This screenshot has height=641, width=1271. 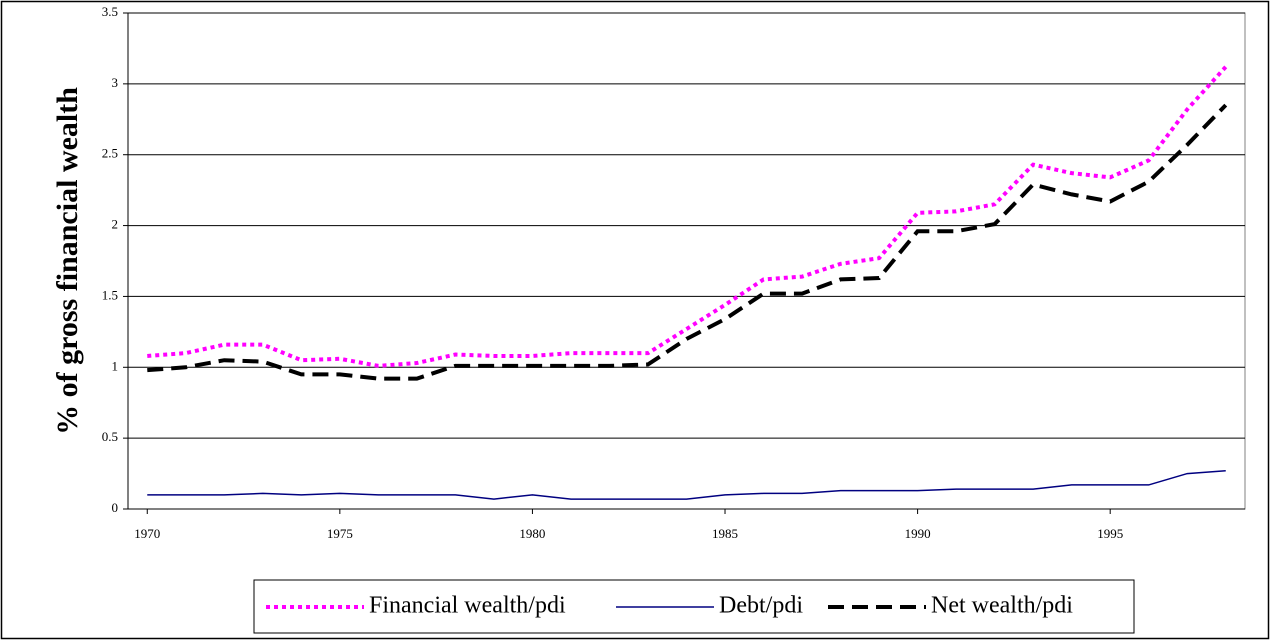 I want to click on y-tick-label: 0.5, so click(x=110, y=436).